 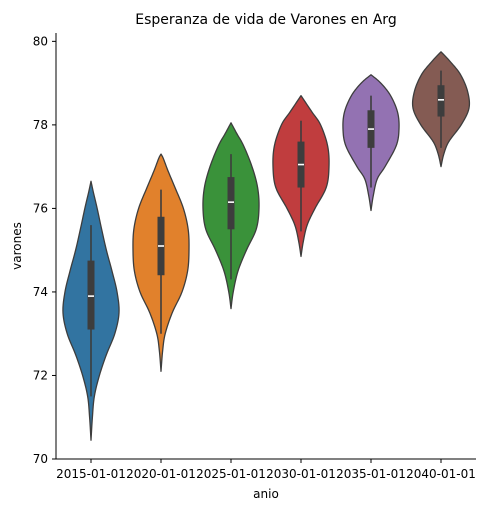 I want to click on y-tick-label: 80, so click(x=40, y=41).